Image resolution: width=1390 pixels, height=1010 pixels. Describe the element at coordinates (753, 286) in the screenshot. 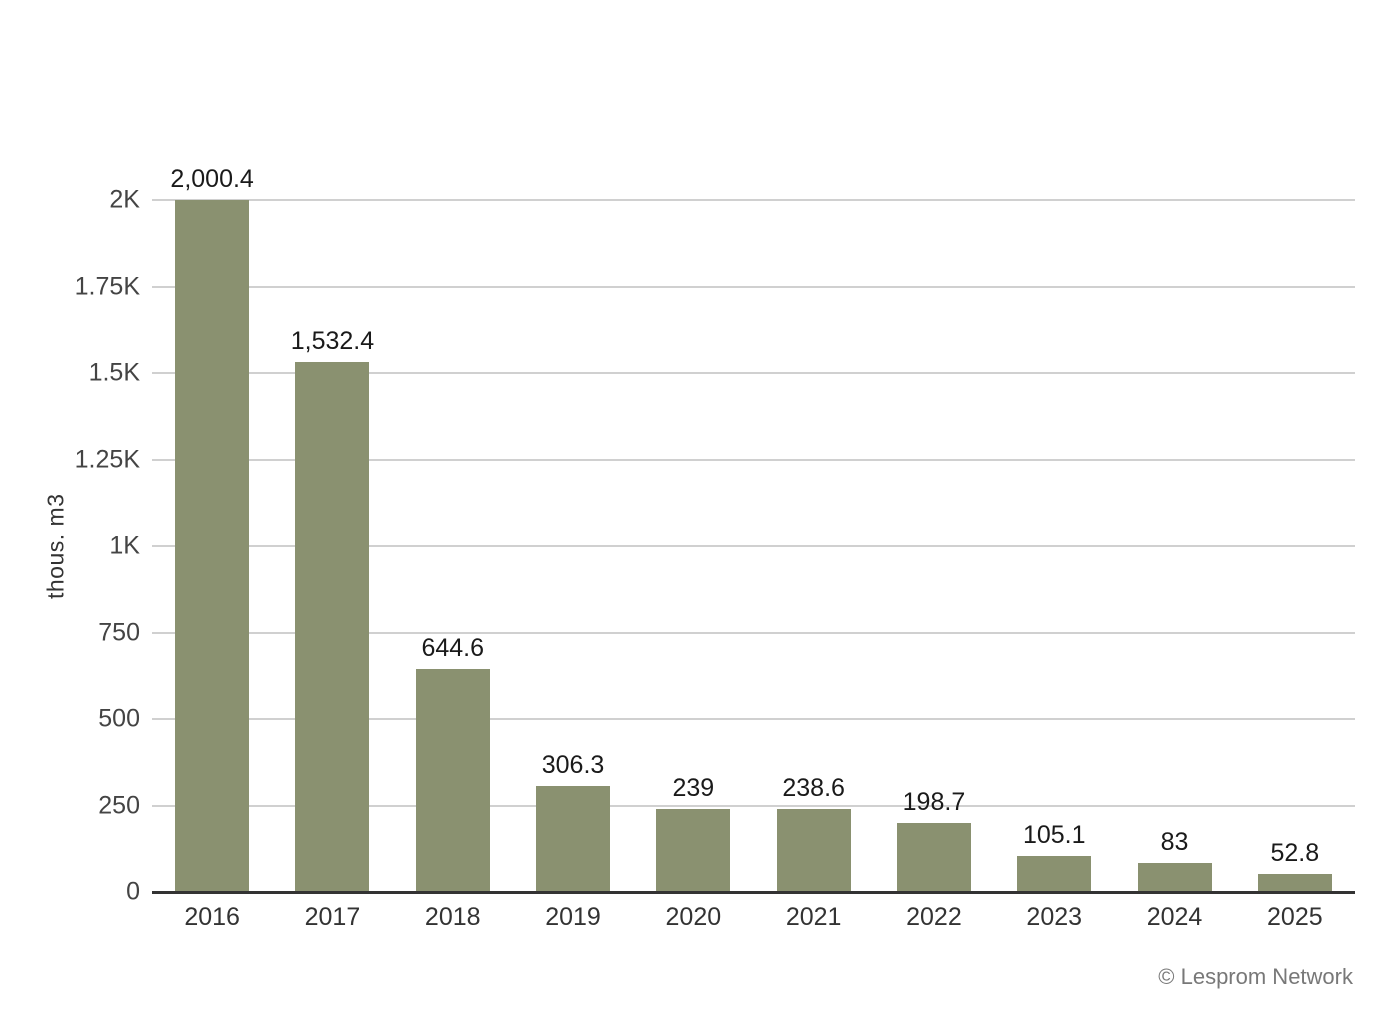

I see `gridline-1.75K` at that location.